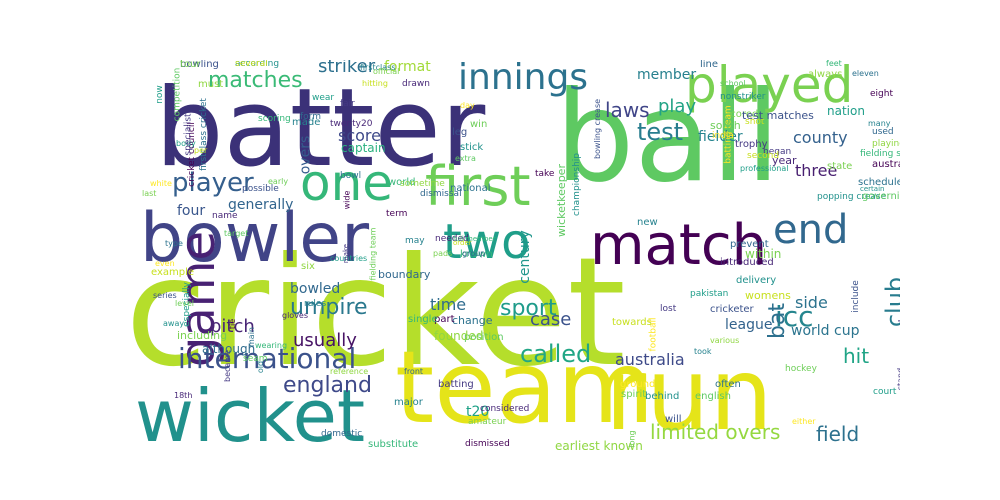 This screenshot has width=1000, height=500. What do you see at coordinates (677, 107) in the screenshot?
I see `word-play: play` at bounding box center [677, 107].